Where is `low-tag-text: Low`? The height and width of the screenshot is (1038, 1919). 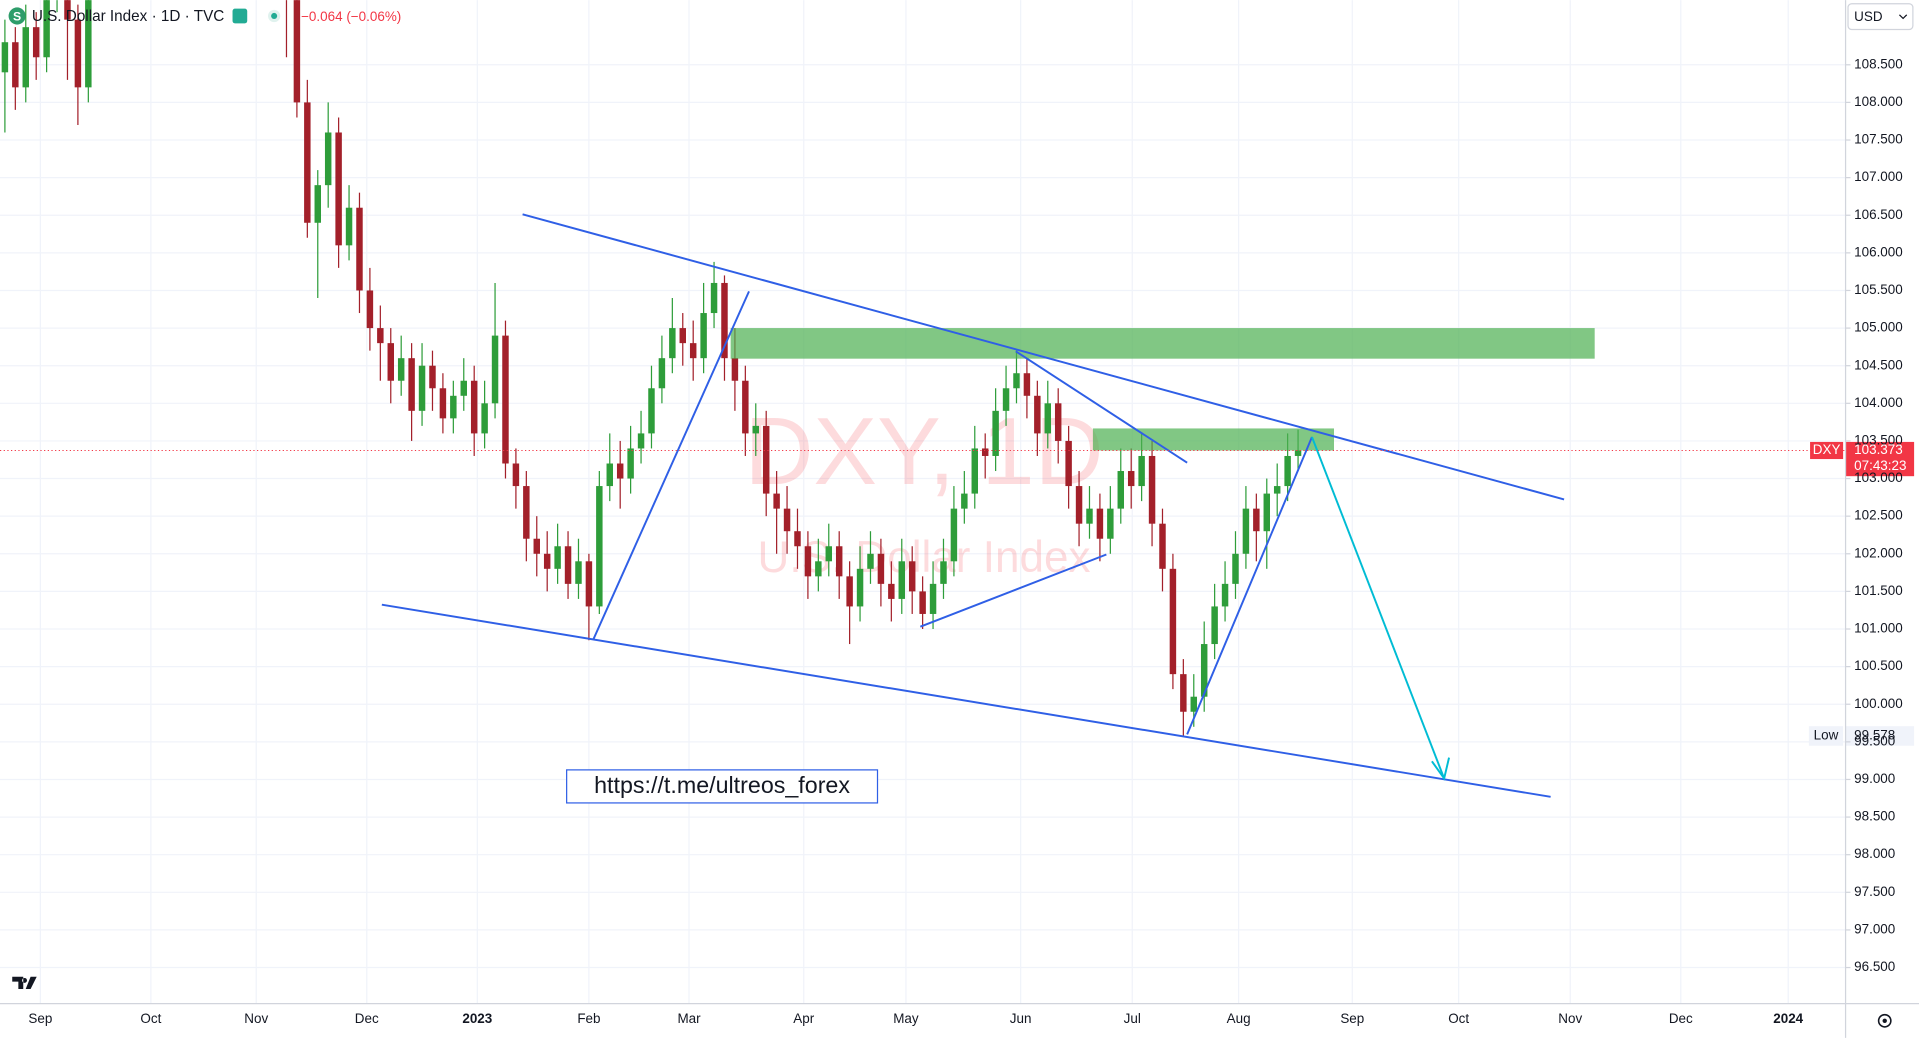 low-tag-text: Low is located at coordinates (1826, 735).